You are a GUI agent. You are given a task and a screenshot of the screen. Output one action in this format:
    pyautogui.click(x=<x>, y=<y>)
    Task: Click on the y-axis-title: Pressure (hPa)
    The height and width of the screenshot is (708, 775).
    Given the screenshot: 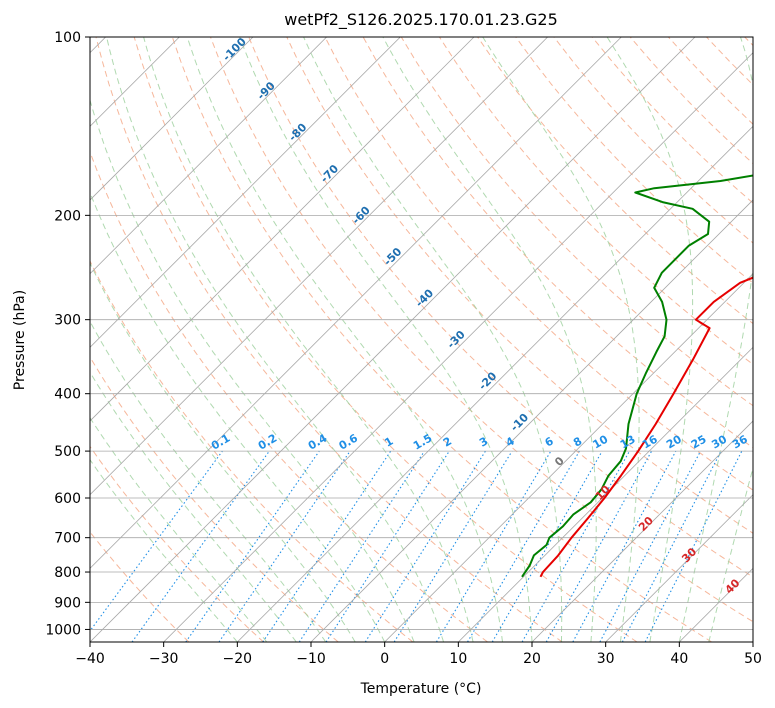 What is the action you would take?
    pyautogui.click(x=20, y=340)
    